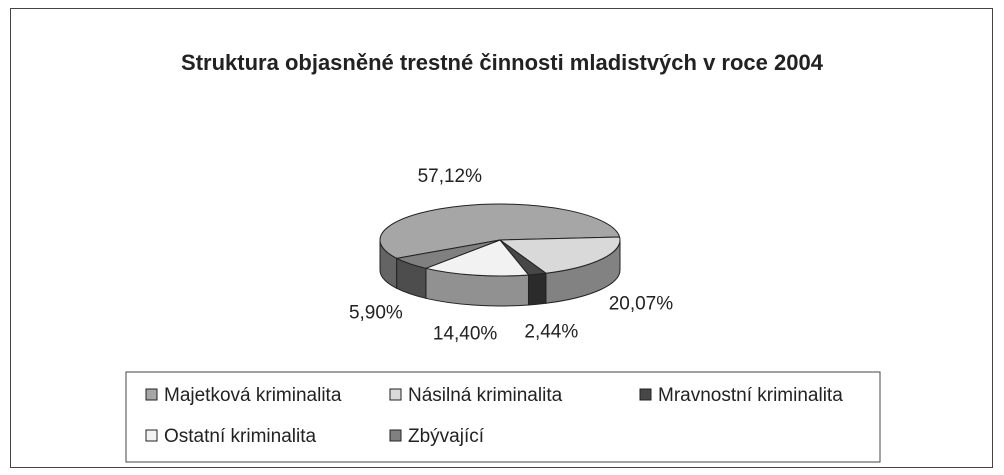 The width and height of the screenshot is (1004, 475). What do you see at coordinates (641, 303) in the screenshot?
I see `data-label: 20,07%` at bounding box center [641, 303].